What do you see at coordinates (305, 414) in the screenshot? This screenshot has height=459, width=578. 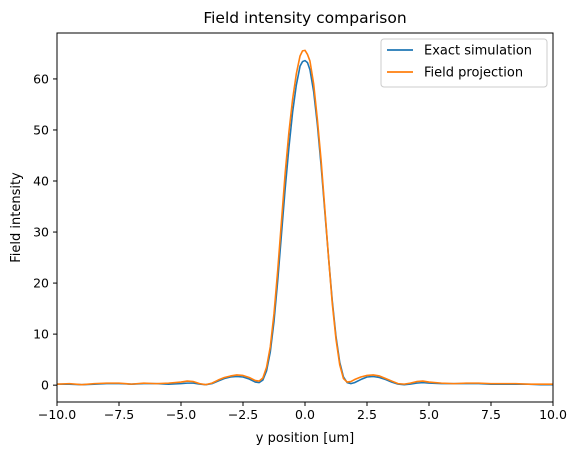 I see `x-tick-label: 0.0` at bounding box center [305, 414].